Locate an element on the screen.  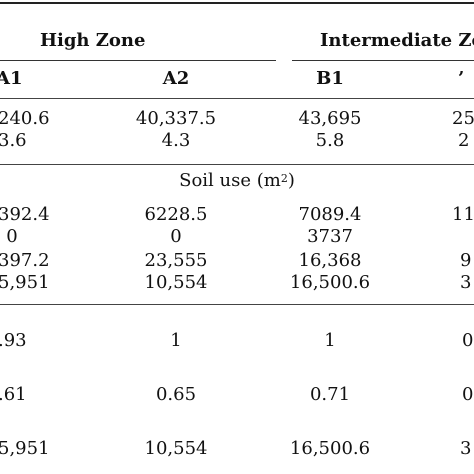
cell-a1: .93 is located at coordinates (13, 340).